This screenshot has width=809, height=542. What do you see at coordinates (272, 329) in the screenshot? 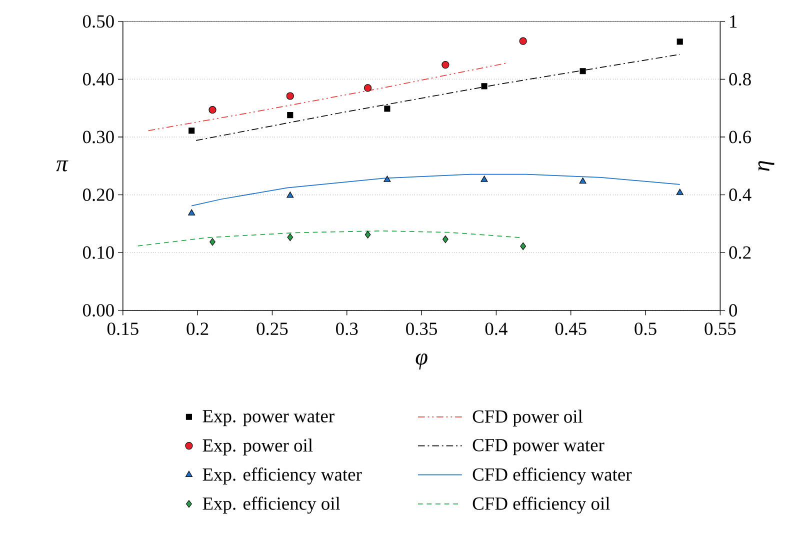
I see `x-tick-label: 0.25` at bounding box center [272, 329].